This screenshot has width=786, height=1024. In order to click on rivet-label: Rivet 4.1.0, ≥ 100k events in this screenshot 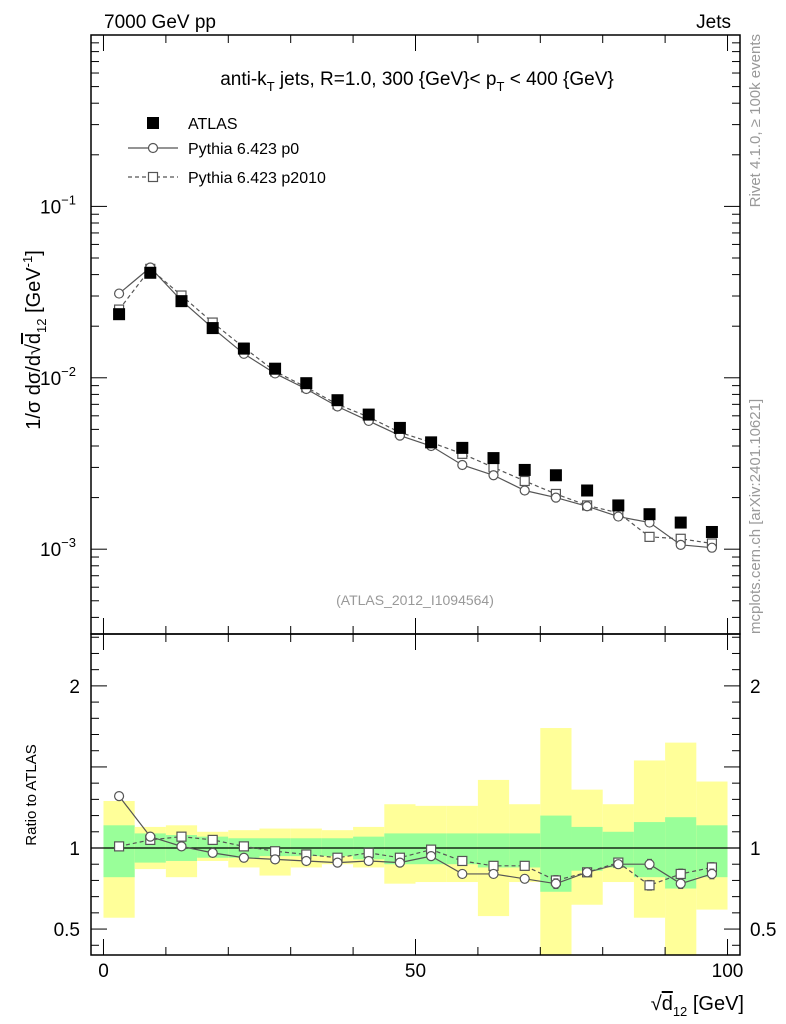, I will do `click(755, 120)`.